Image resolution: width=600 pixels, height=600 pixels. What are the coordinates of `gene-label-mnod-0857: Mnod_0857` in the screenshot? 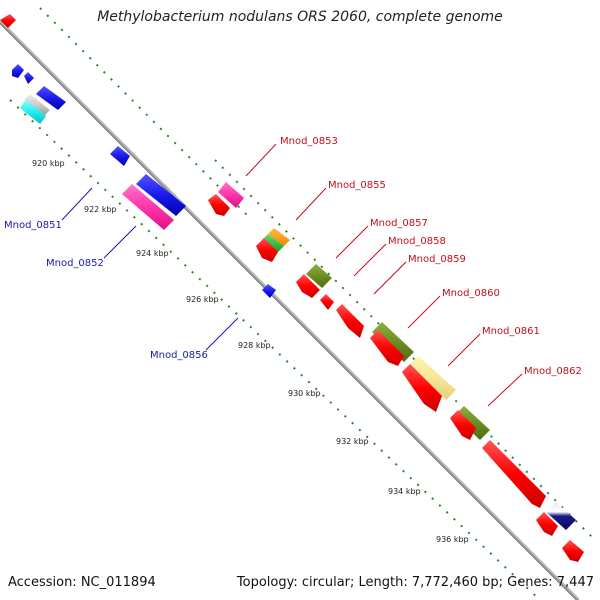 It's located at (399, 223).